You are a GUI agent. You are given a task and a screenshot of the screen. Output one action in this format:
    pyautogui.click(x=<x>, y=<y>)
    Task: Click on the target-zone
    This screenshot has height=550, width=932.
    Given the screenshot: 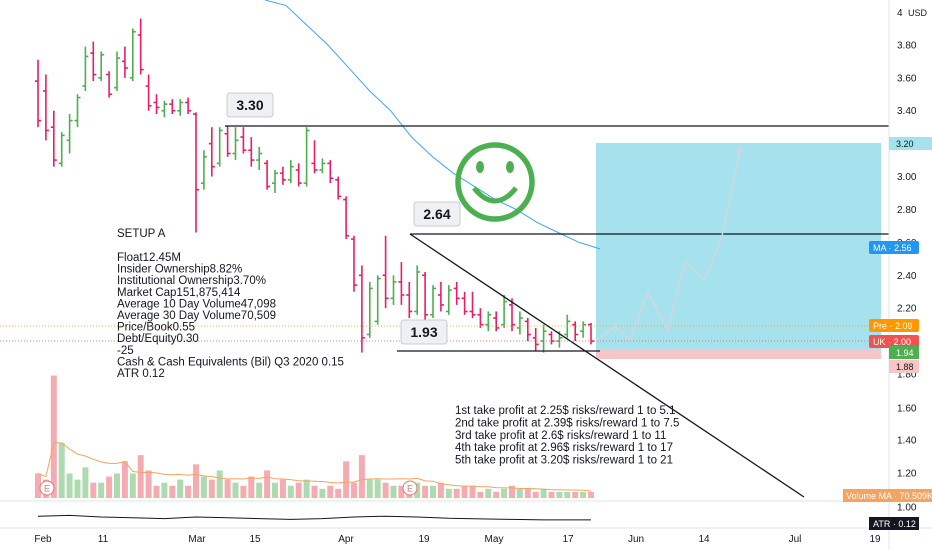 What is the action you would take?
    pyautogui.click(x=738, y=246)
    